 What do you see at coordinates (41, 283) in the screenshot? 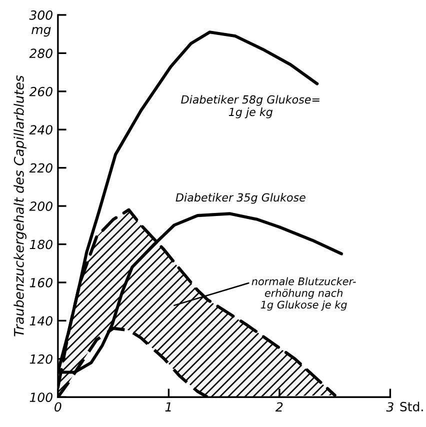
I see `y-tick-label: 160` at bounding box center [41, 283].